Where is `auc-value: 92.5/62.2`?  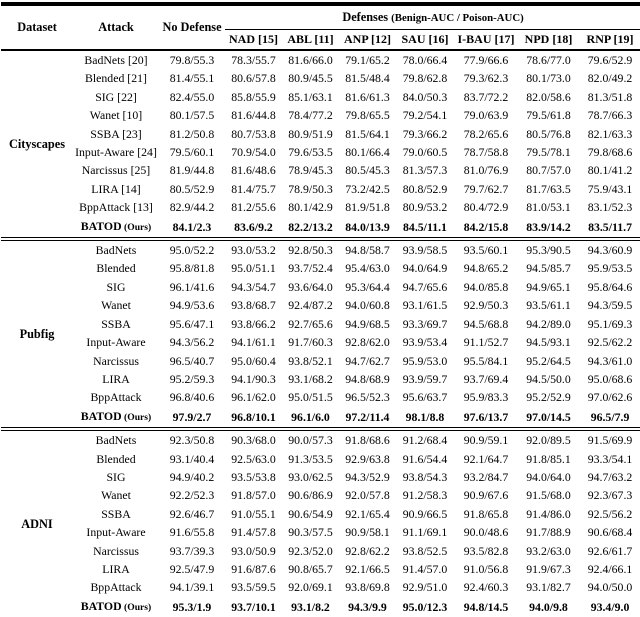 auc-value: 92.5/62.2 is located at coordinates (610, 342).